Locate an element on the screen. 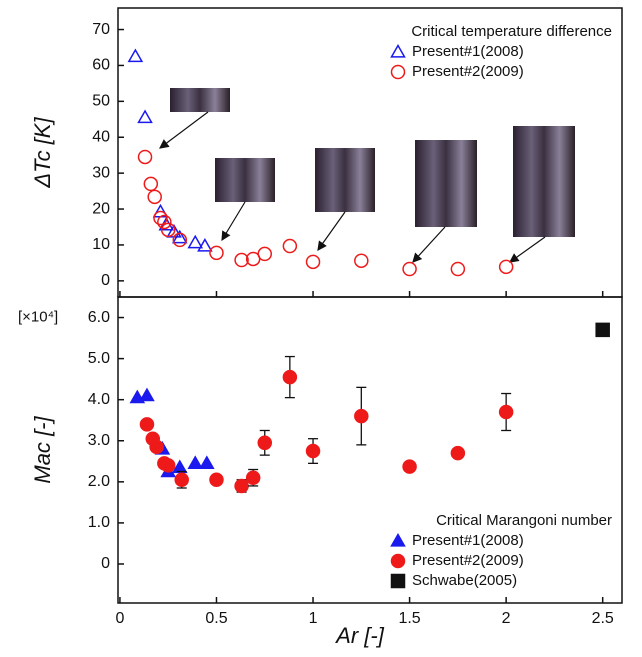  y-tick-label: 1.0 is located at coordinates (99, 522).